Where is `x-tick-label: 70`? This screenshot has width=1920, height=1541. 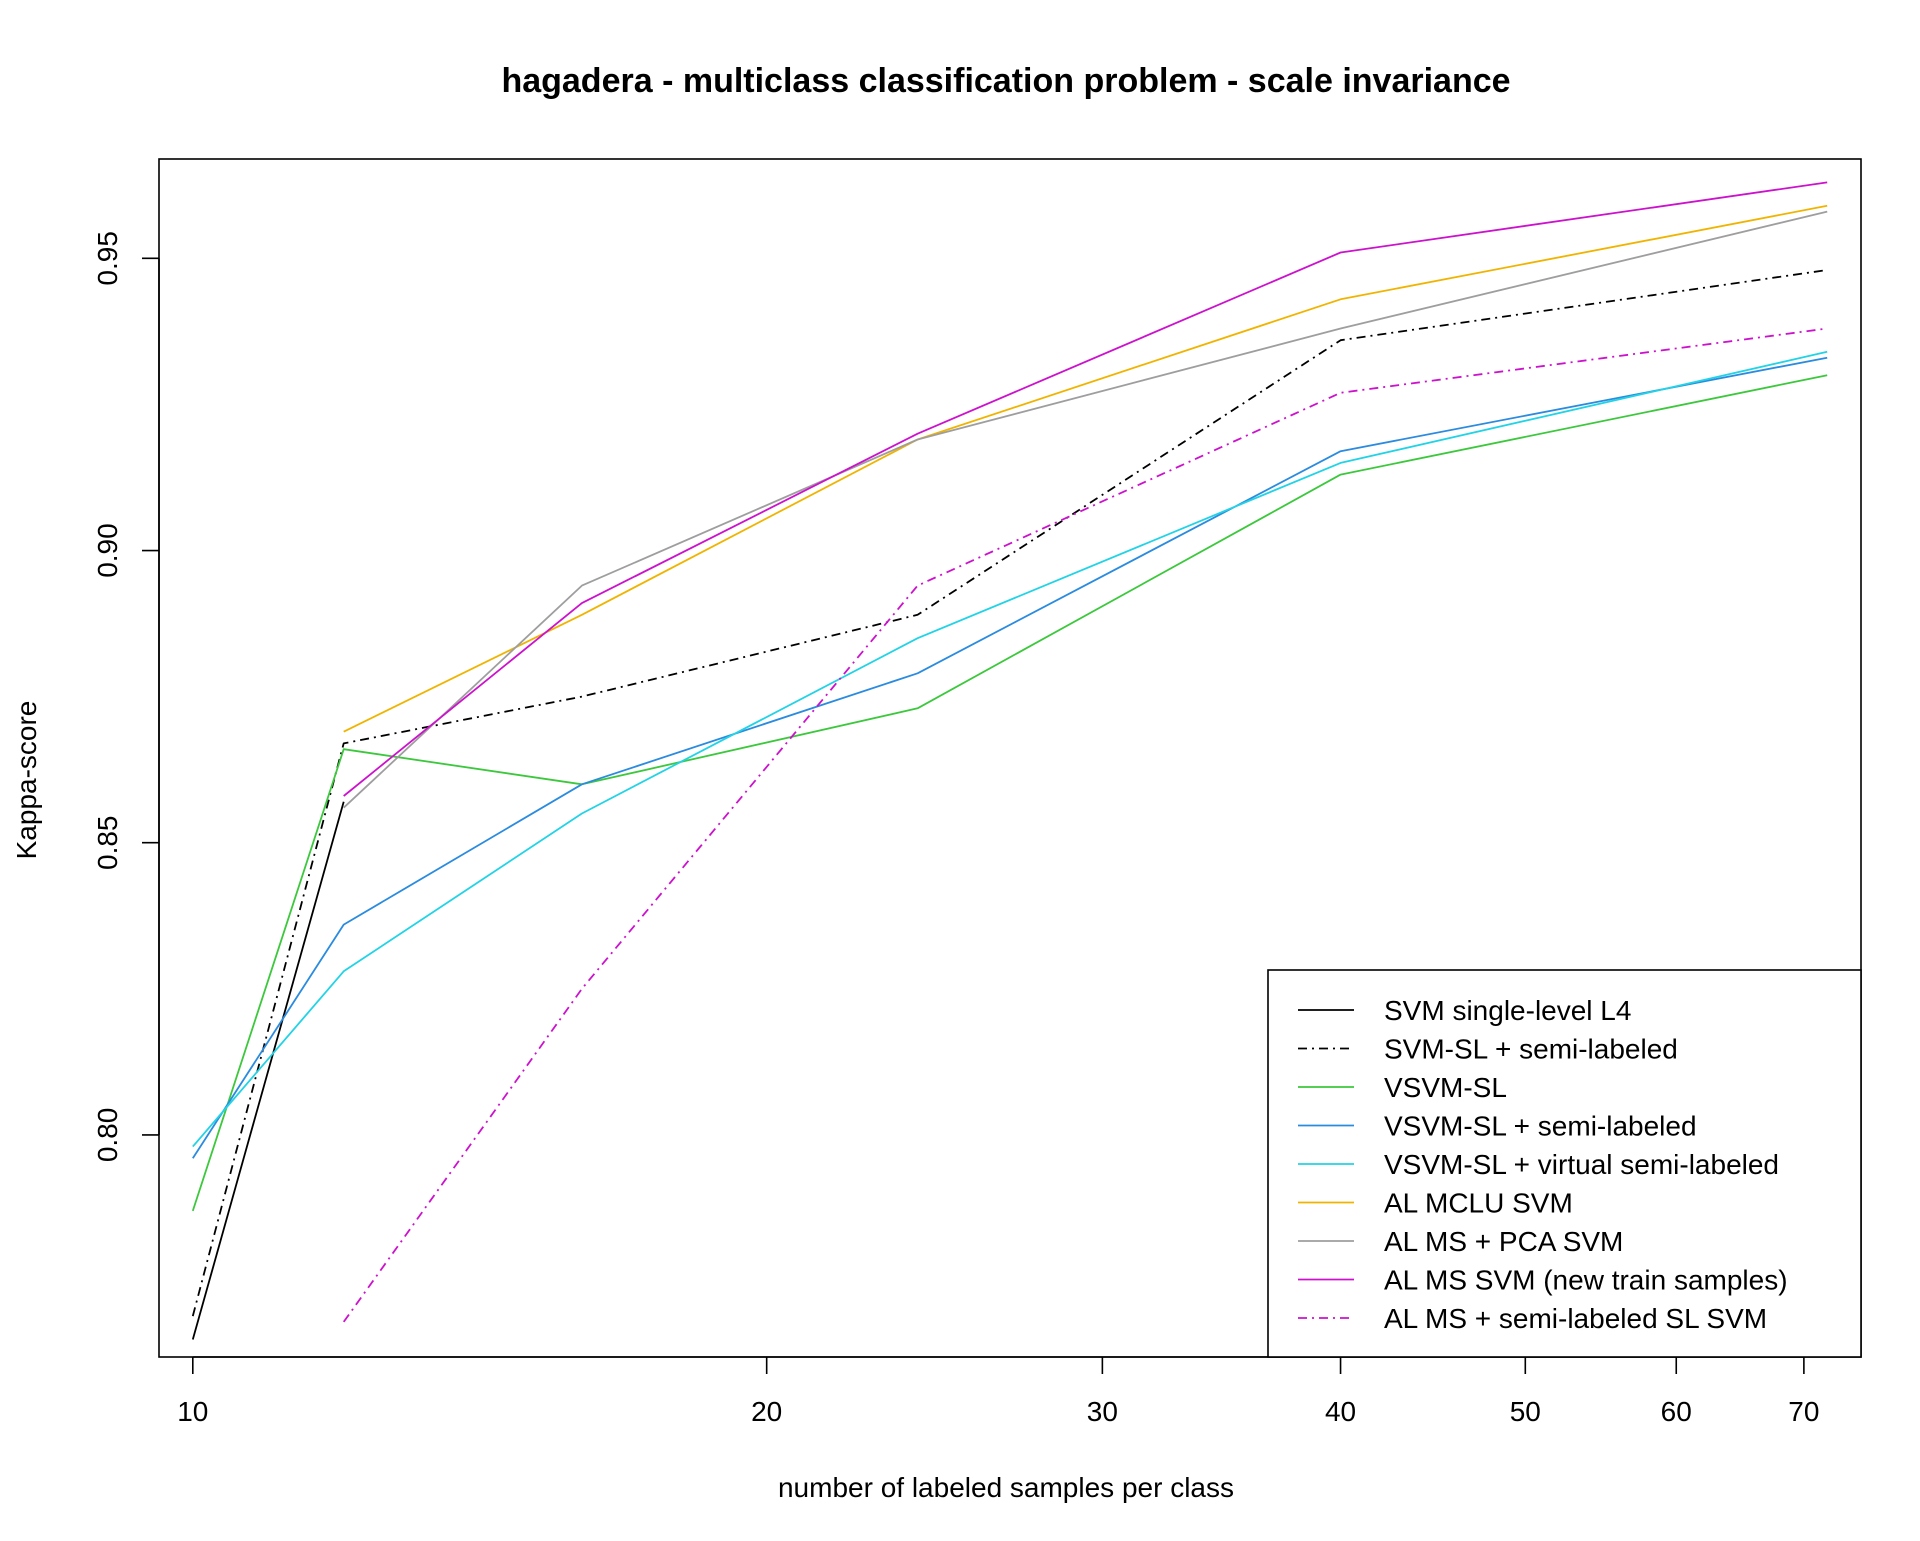 x-tick-label: 70 is located at coordinates (1803, 1411).